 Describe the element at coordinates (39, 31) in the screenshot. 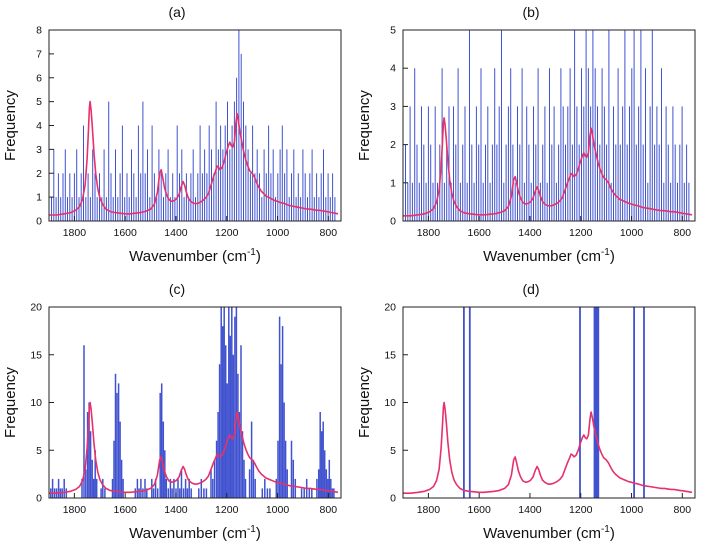

I see `svg-text: 8` at that location.